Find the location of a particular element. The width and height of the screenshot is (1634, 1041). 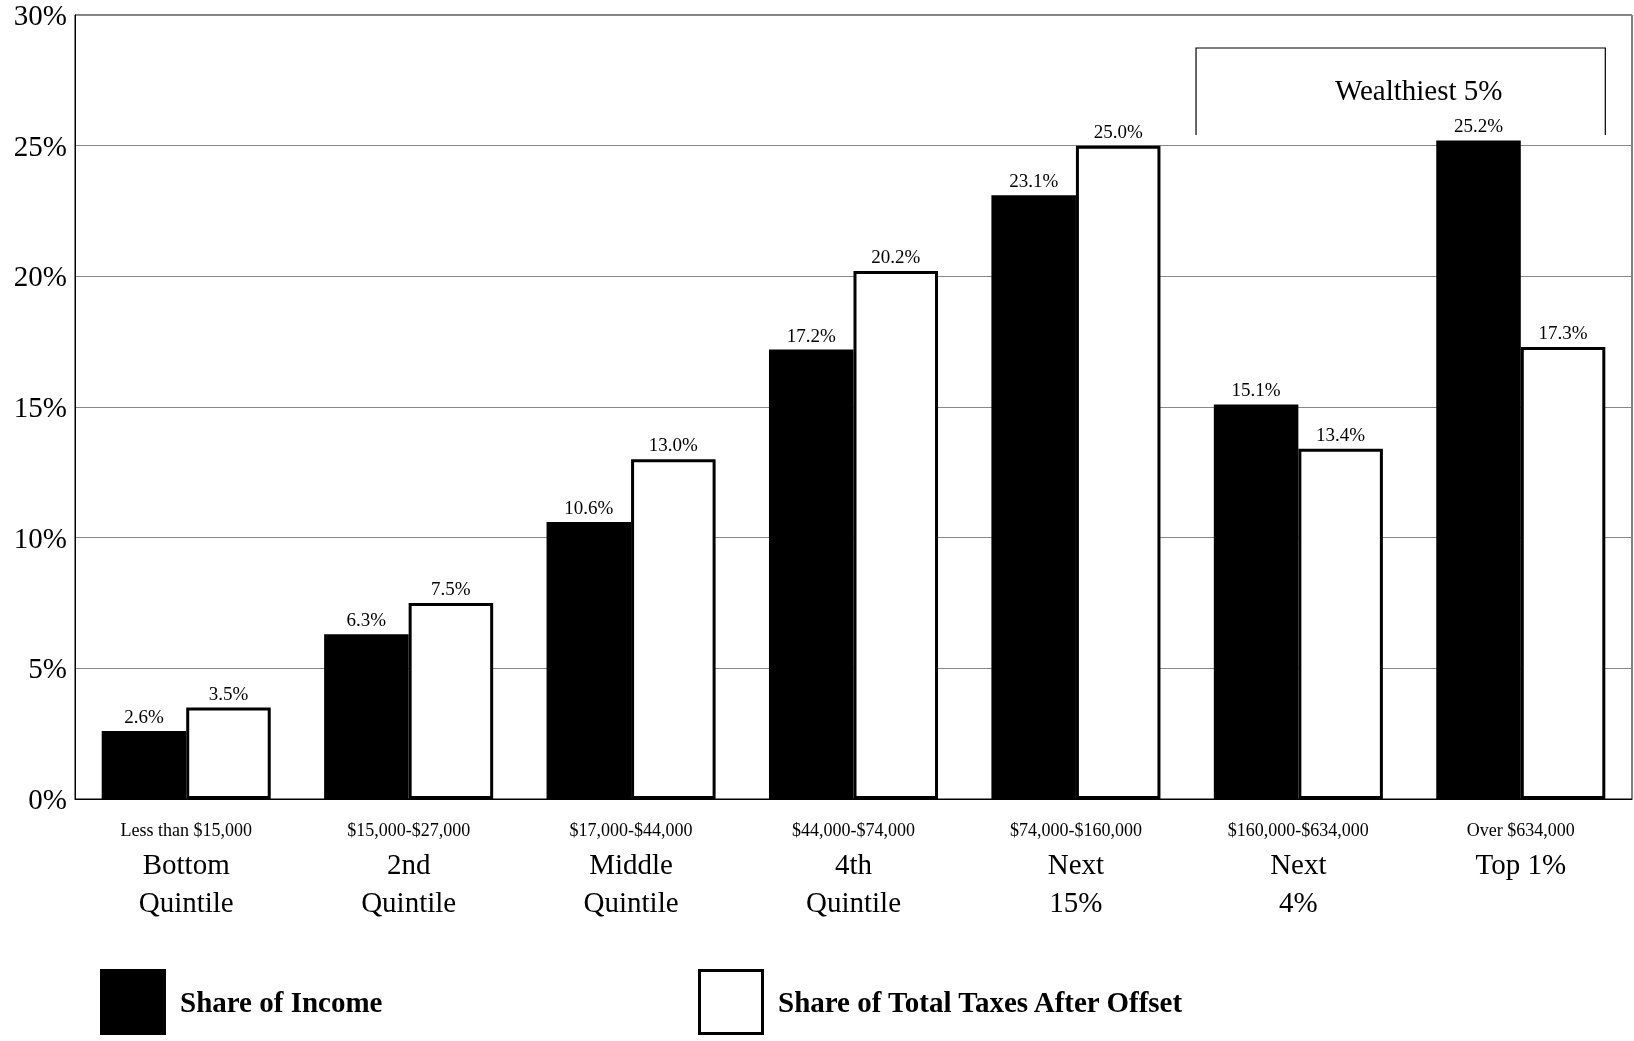

x-tick-label: $15,000-$27,000 2nd Quintile is located at coordinates (409, 869).